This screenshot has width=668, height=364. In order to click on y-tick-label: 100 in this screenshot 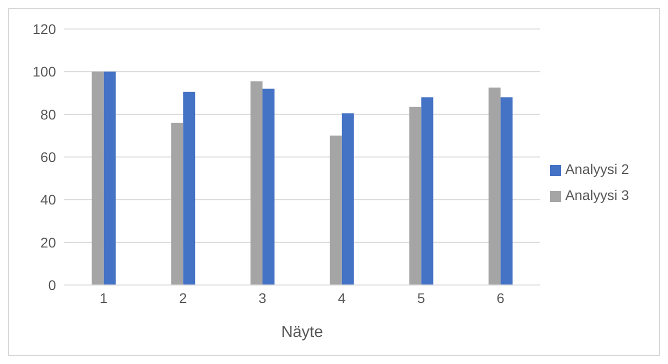, I will do `click(44, 72)`.